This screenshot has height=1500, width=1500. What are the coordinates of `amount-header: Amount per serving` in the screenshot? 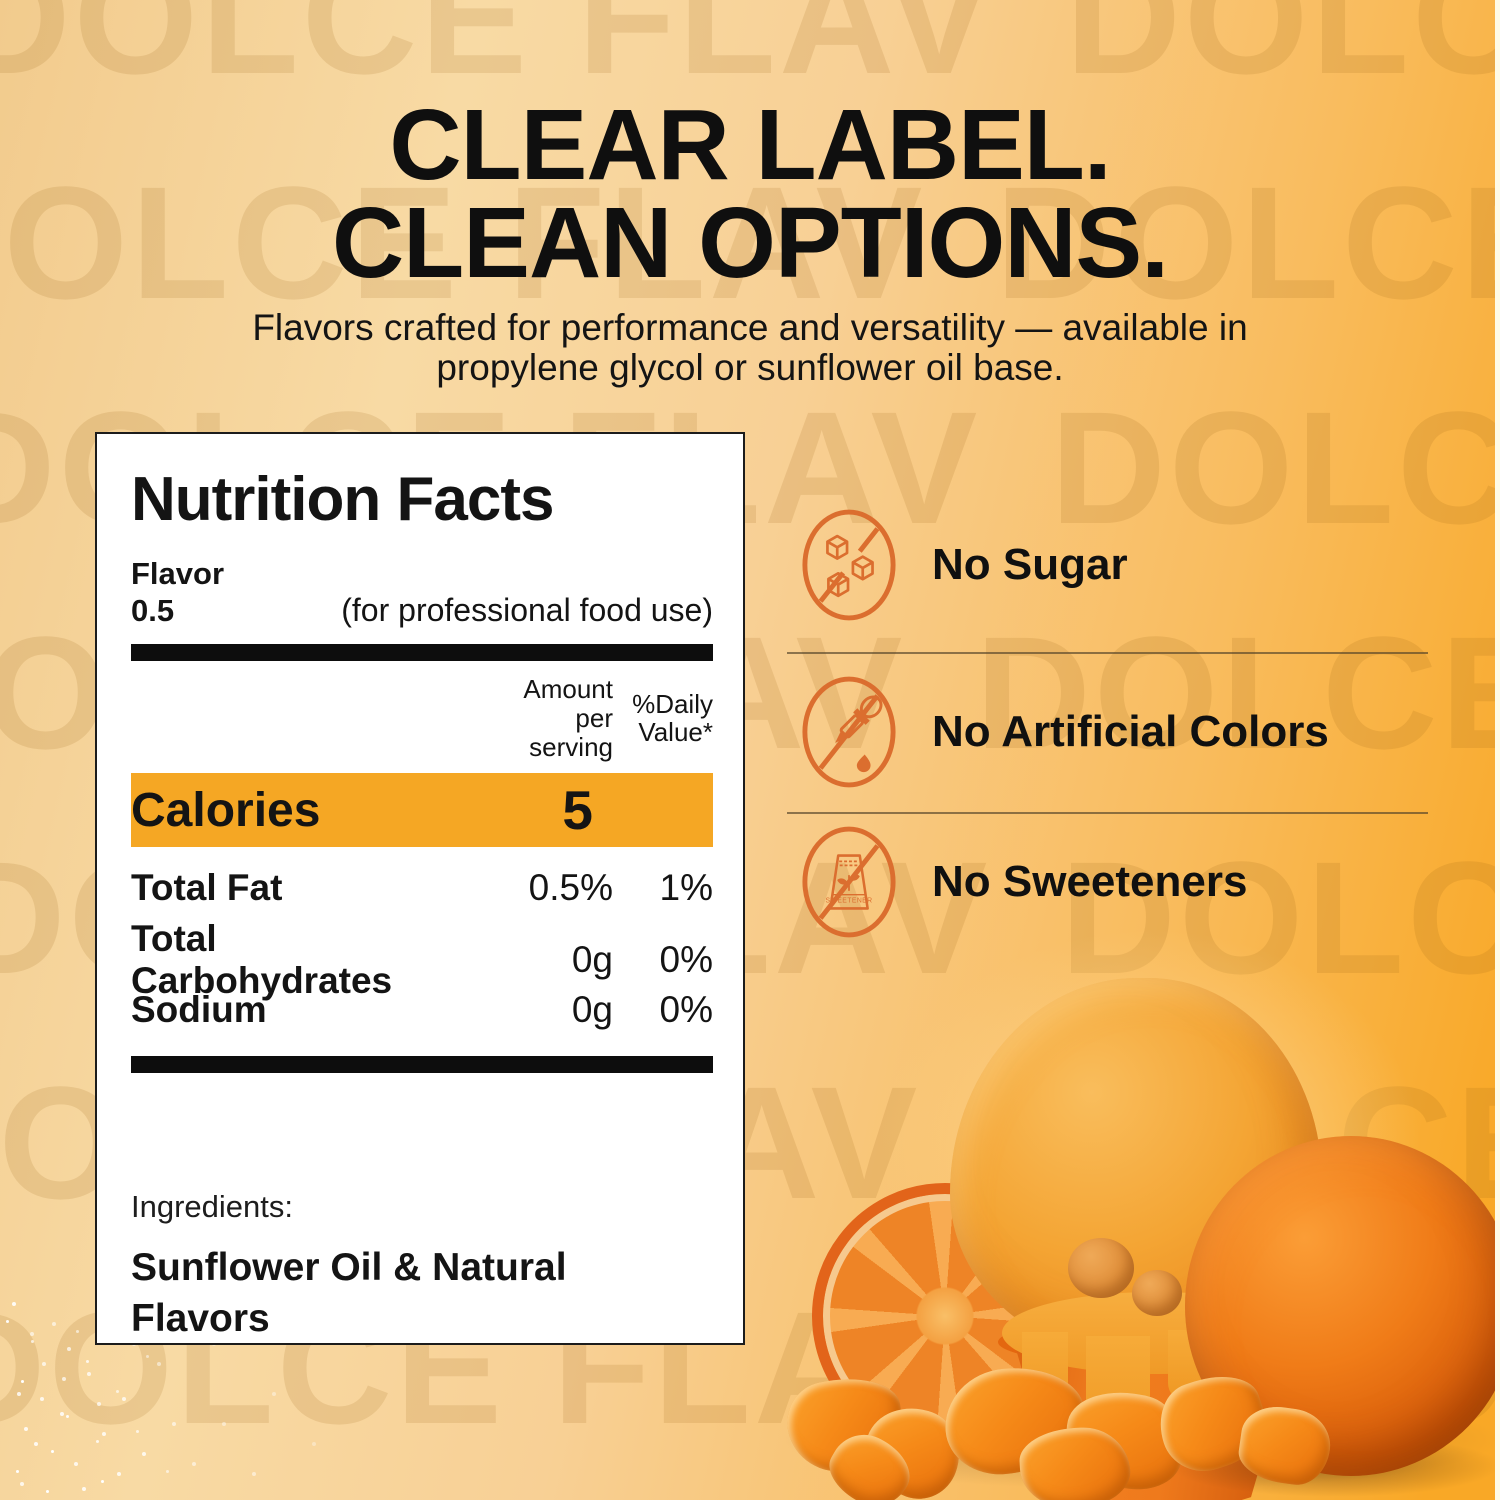 It's located at (568, 718).